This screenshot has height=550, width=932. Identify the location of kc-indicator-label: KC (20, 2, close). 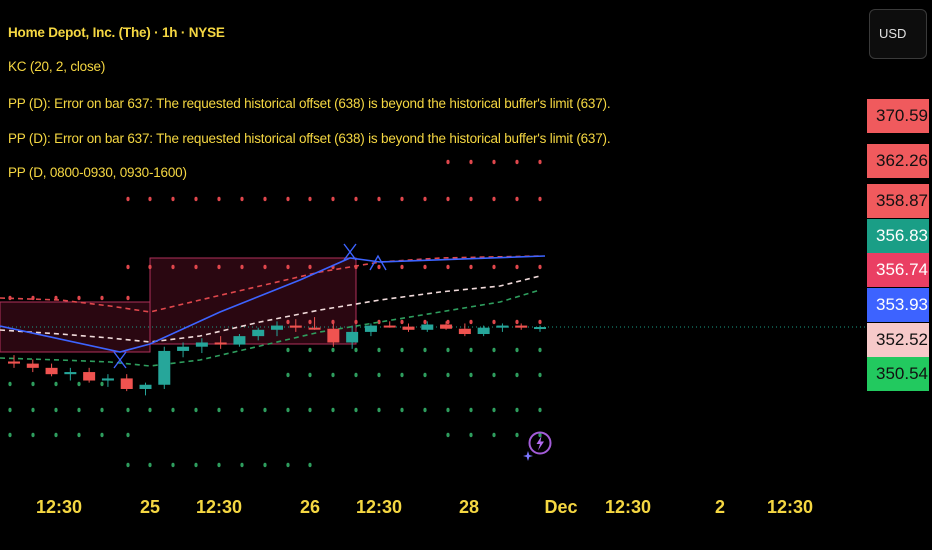
(57, 66).